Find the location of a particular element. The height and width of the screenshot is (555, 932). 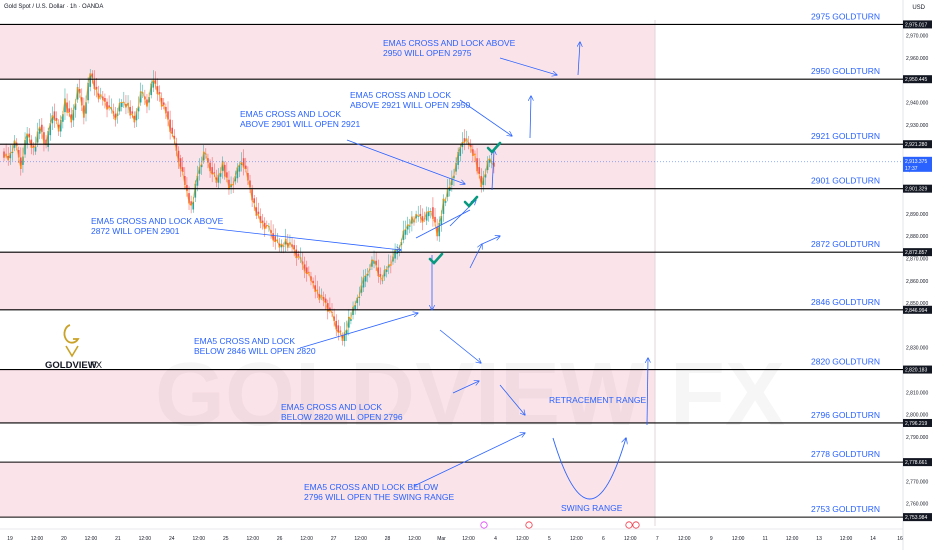

x-tick-label: 13 is located at coordinates (819, 539).